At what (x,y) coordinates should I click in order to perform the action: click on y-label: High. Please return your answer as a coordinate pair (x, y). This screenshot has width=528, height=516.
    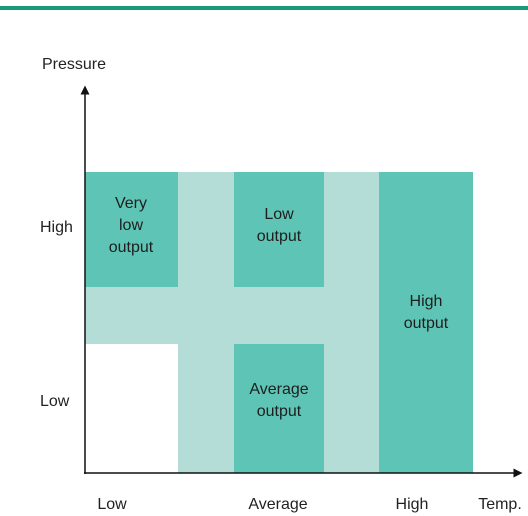
    Looking at the image, I should click on (56, 227).